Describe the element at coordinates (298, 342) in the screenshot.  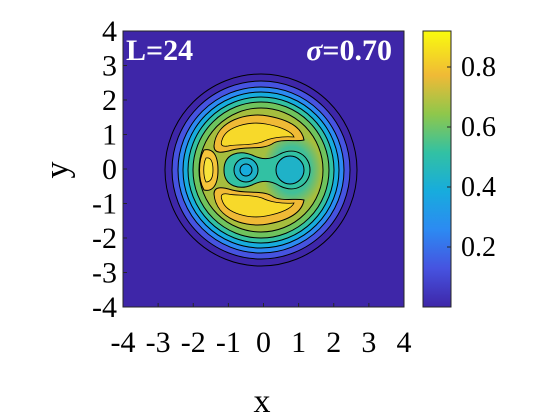
I see `x-tick-label: 1` at that location.